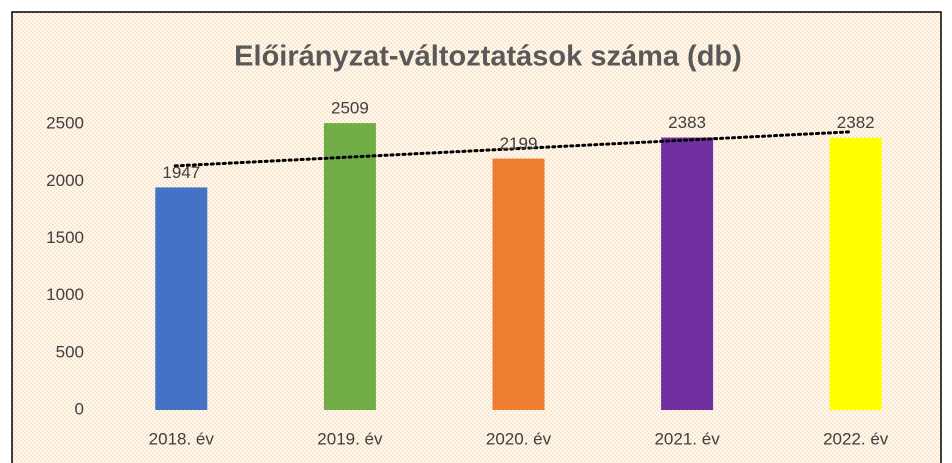  Describe the element at coordinates (65, 294) in the screenshot. I see `y-tick-label: 1000` at that location.